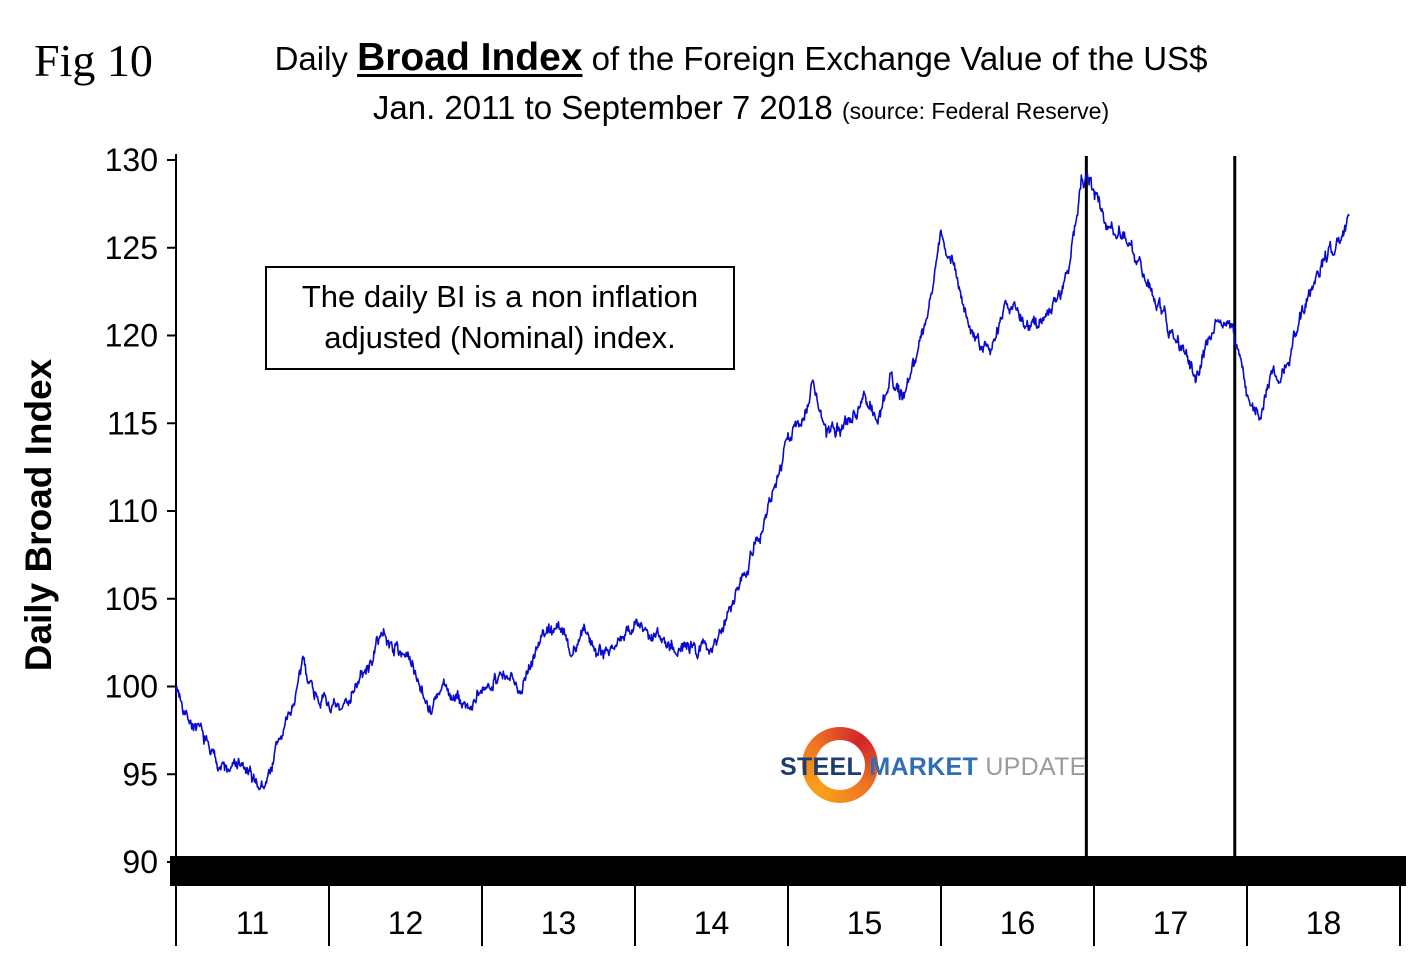 The image size is (1422, 973). Describe the element at coordinates (788, 871) in the screenshot. I see `x-axis-baseline-bar` at that location.